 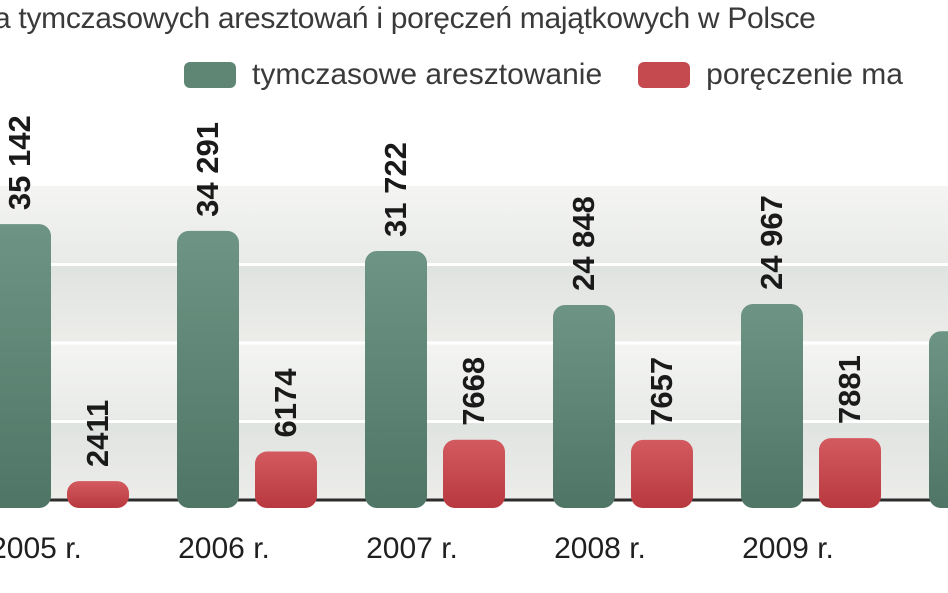 I want to click on data-label-arrests: 24 848, so click(x=583, y=243).